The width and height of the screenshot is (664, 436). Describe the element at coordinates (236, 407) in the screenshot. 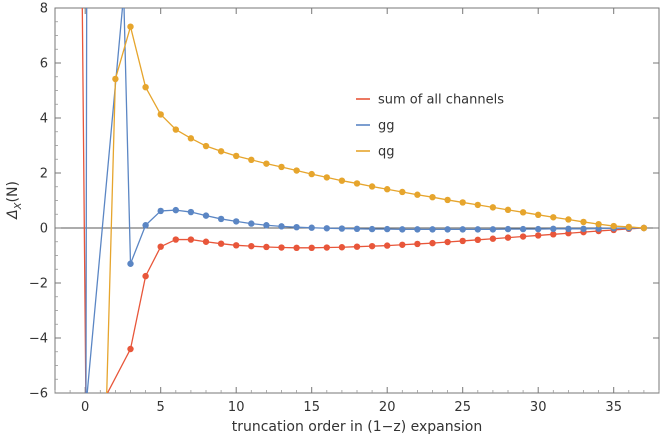

I see `x-tick-label: 10` at that location.